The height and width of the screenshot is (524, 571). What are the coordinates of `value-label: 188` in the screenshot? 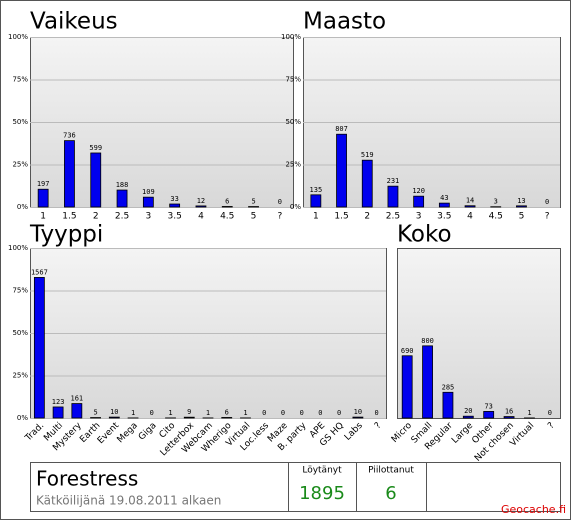 It's located at (122, 185).